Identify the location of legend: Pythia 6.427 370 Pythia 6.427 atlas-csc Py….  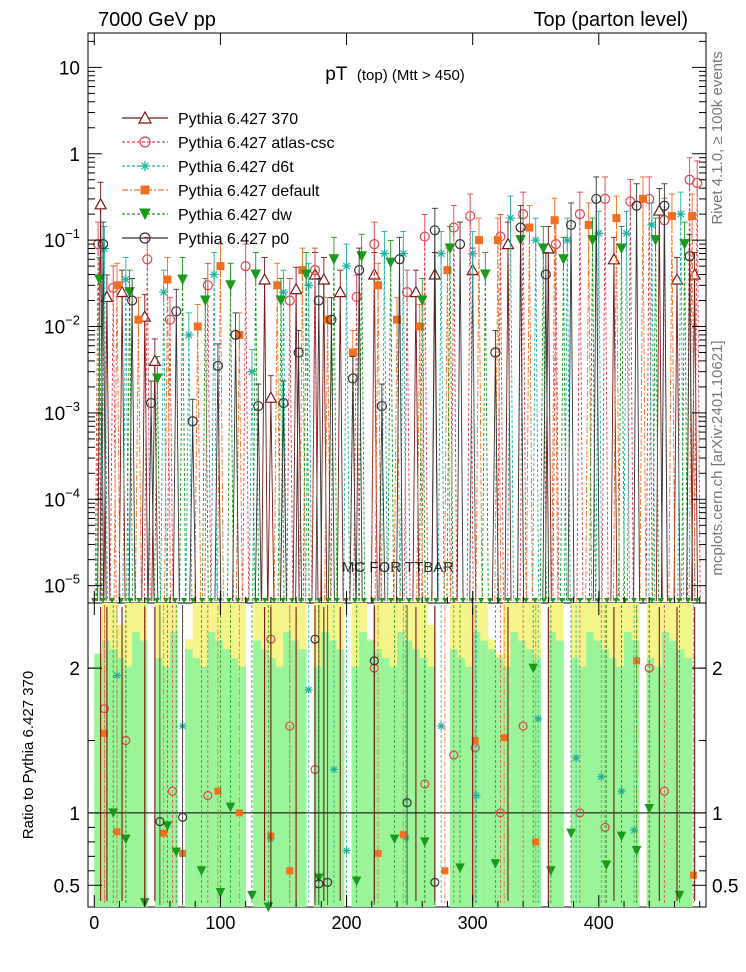
(228, 179).